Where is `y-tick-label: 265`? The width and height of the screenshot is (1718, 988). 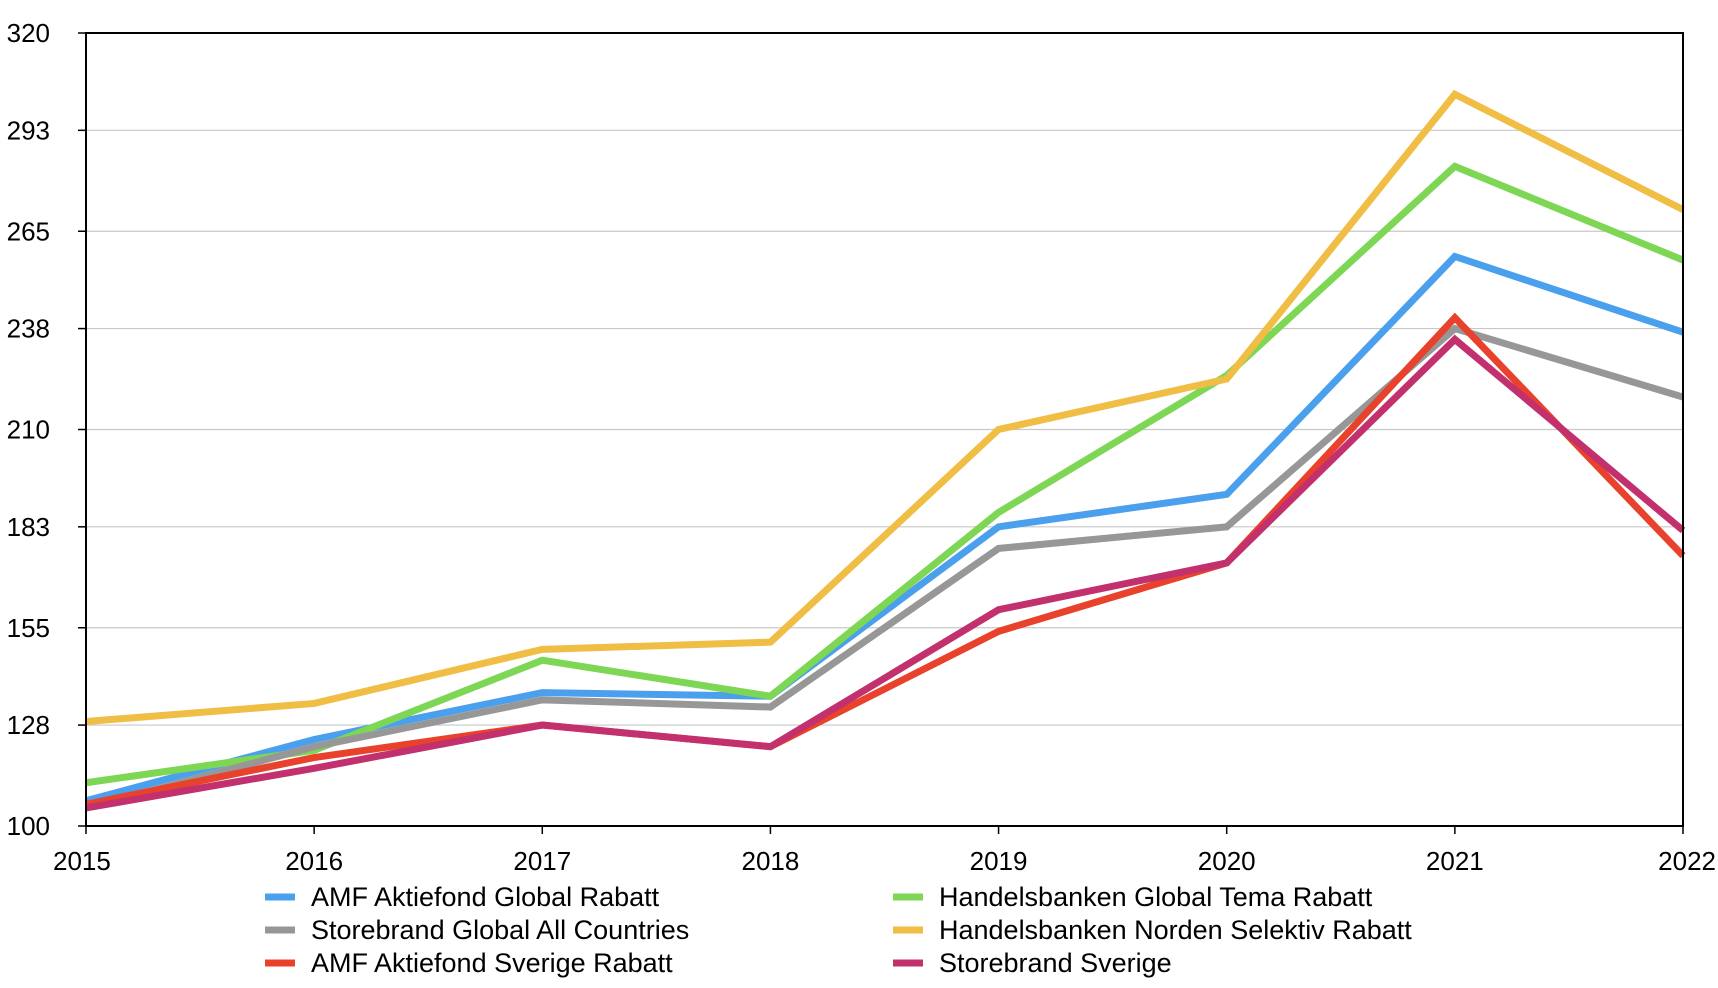 y-tick-label: 265 is located at coordinates (28, 231).